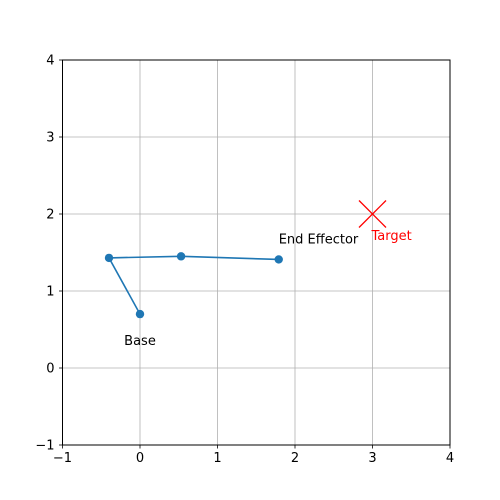 This screenshot has width=500, height=500. Describe the element at coordinates (50, 61) in the screenshot. I see `y-tick-label: 4` at that location.